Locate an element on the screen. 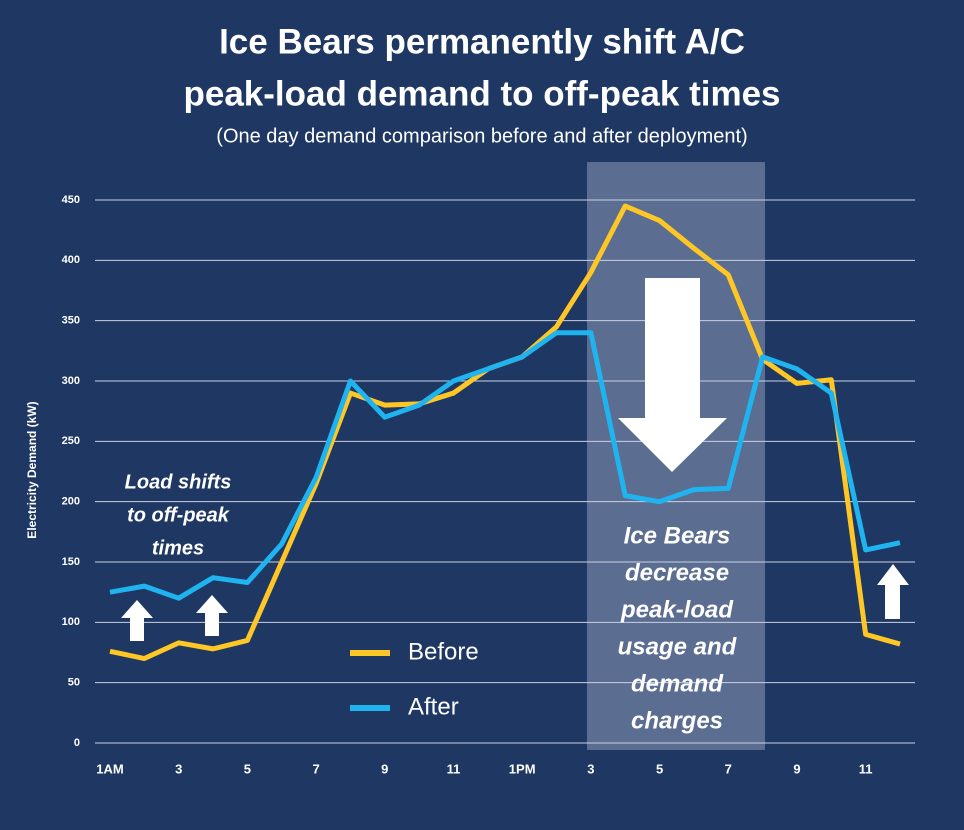 Image resolution: width=964 pixels, height=830 pixels. y-tick-label: 100 is located at coordinates (71, 622).